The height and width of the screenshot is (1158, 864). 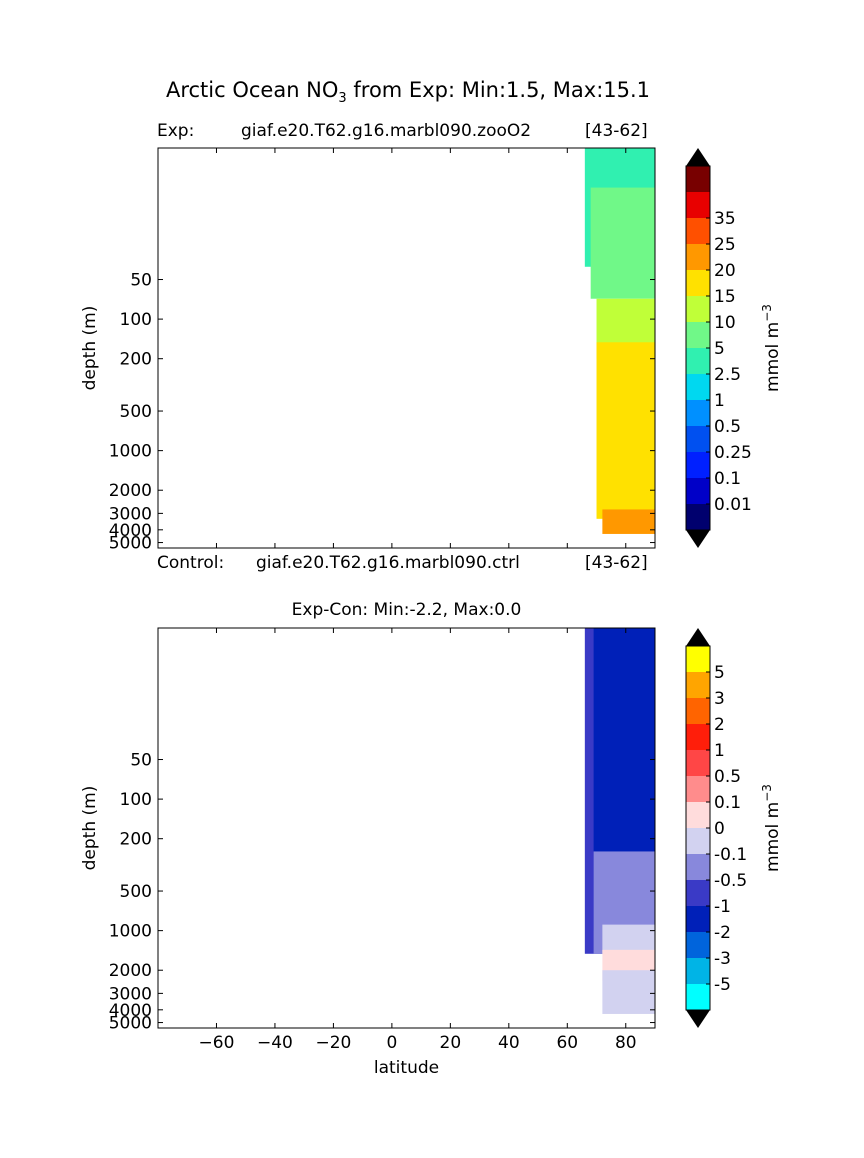 What do you see at coordinates (406, 610) in the screenshot?
I see `difference-title: Exp-Con: Min:-2.2, Max:0.0` at bounding box center [406, 610].